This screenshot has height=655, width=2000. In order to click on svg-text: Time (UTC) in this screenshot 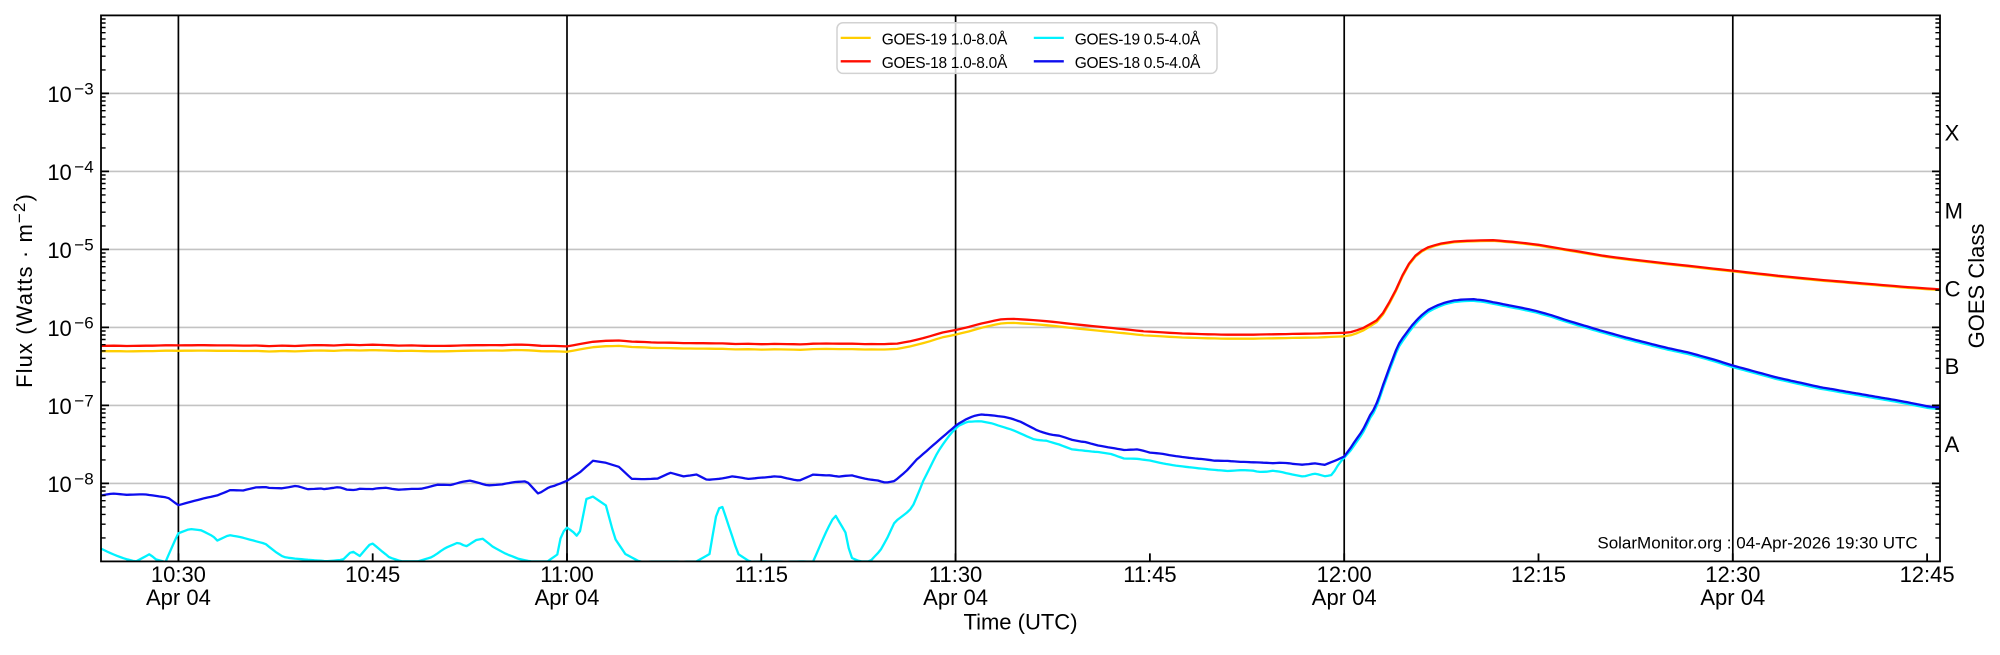, I will do `click(1020, 622)`.